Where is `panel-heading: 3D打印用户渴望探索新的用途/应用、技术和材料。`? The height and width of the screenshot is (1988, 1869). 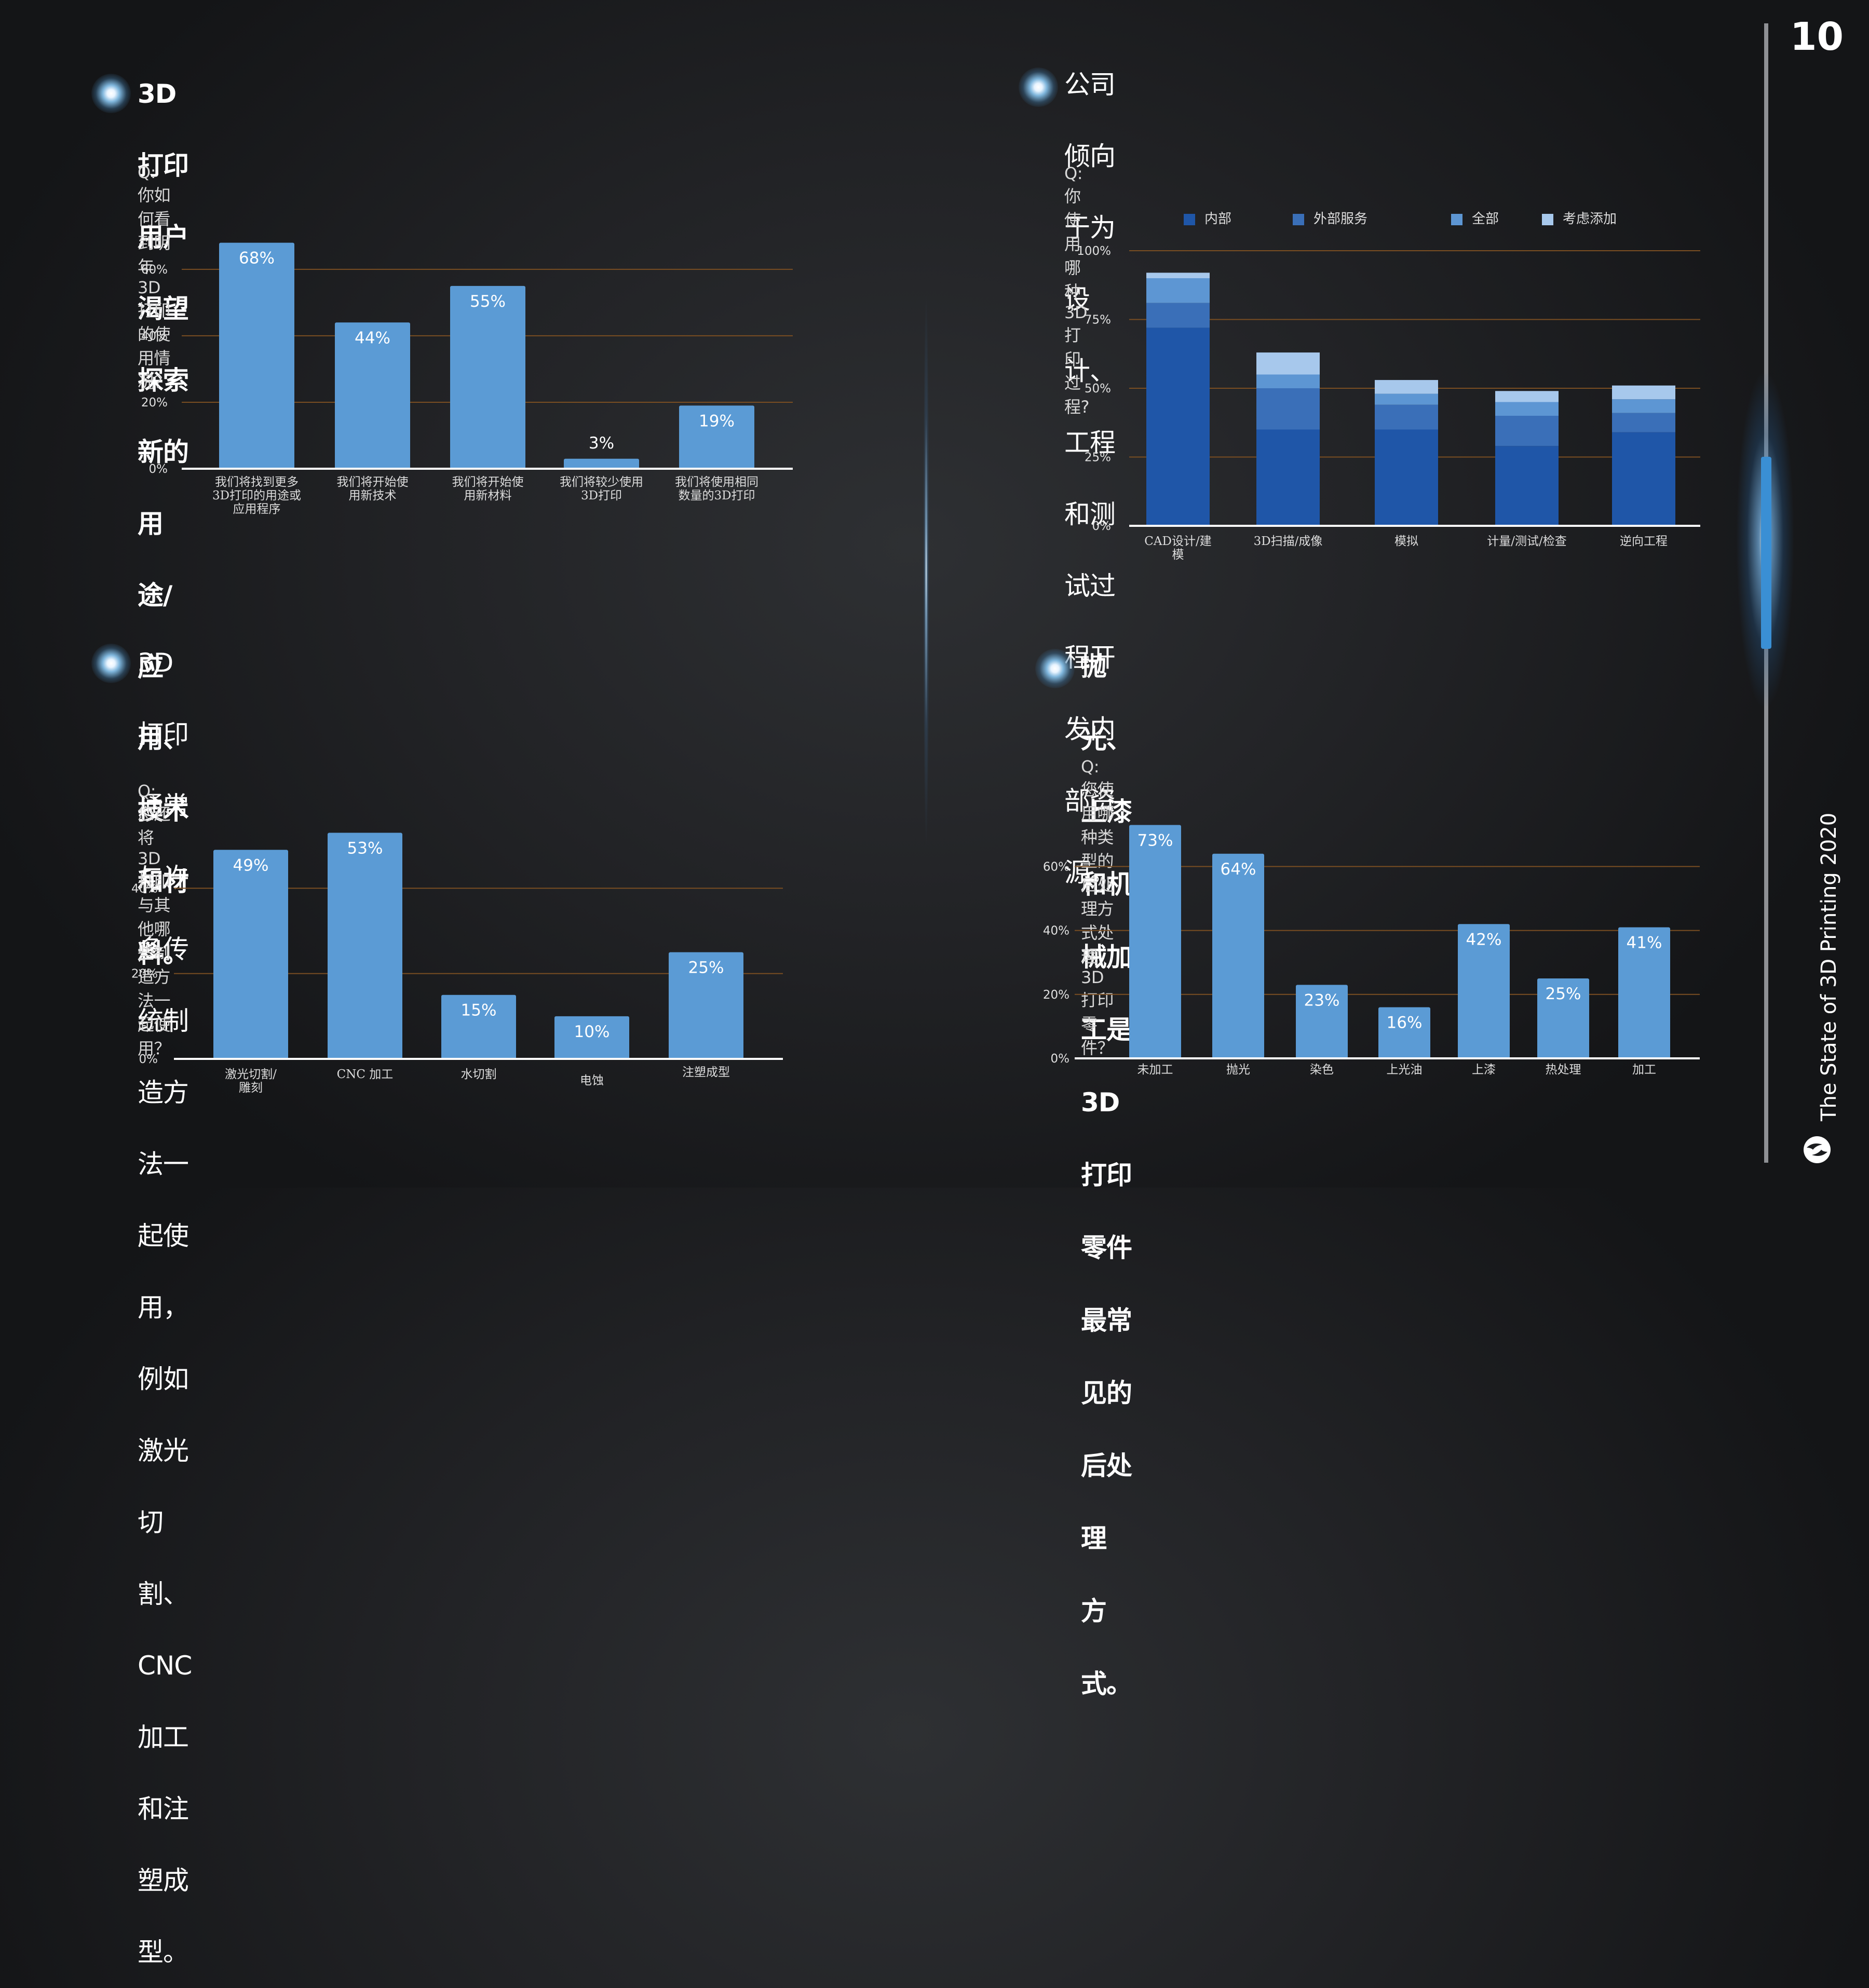 panel-heading: 3D打印用户渴望探索新的用途/应用、技术和材料。 is located at coordinates (163, 523).